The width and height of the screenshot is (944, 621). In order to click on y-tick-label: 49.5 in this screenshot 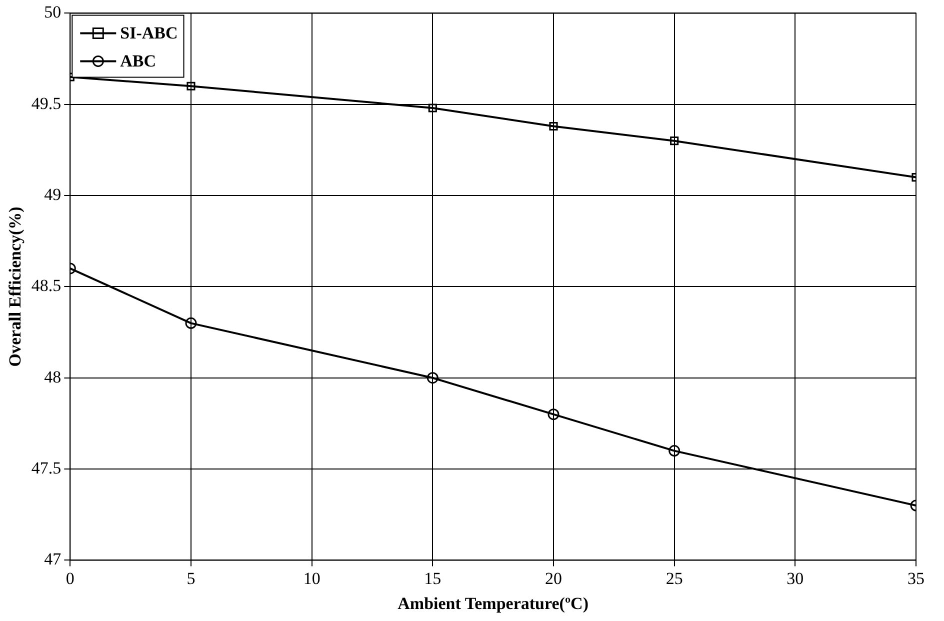, I will do `click(46, 103)`.